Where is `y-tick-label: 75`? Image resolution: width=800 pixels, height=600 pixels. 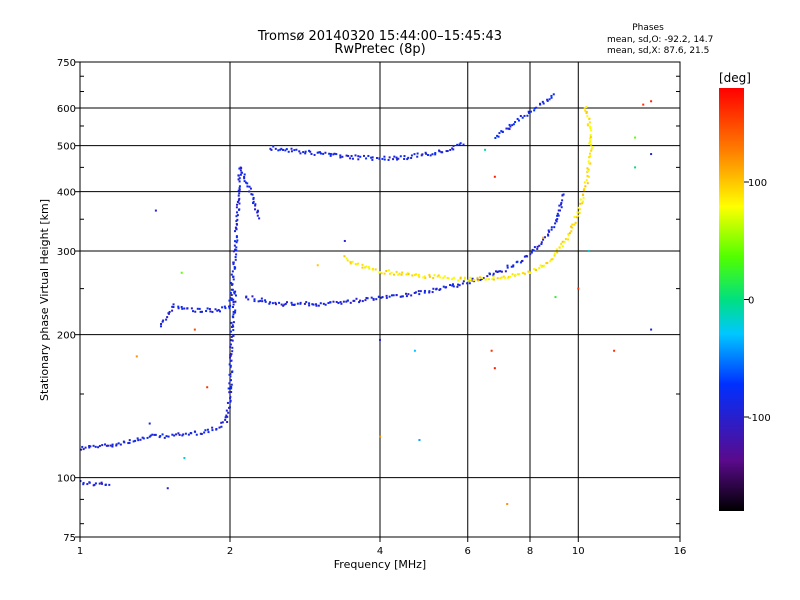 y-tick-label: 75 is located at coordinates (69, 538).